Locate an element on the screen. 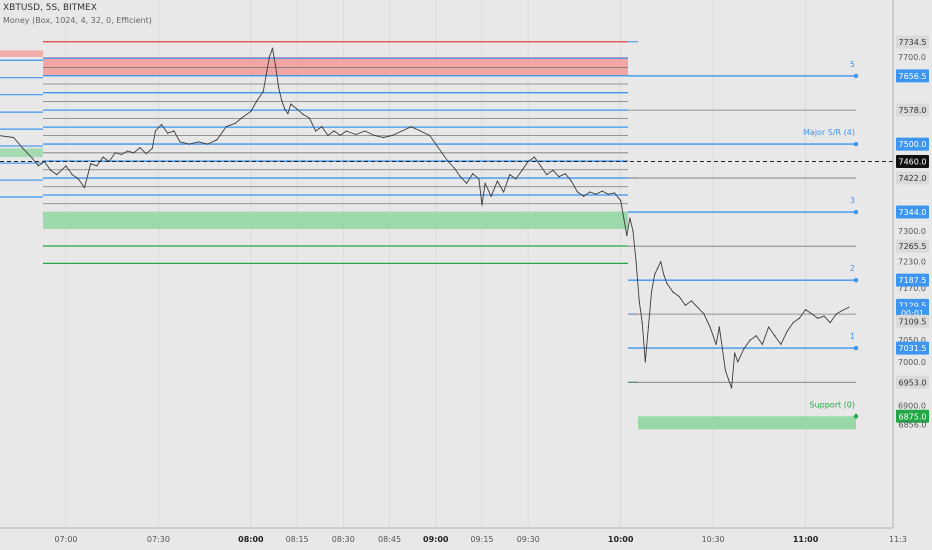 The image size is (932, 550). x-tick-label: 09:00 is located at coordinates (436, 539).